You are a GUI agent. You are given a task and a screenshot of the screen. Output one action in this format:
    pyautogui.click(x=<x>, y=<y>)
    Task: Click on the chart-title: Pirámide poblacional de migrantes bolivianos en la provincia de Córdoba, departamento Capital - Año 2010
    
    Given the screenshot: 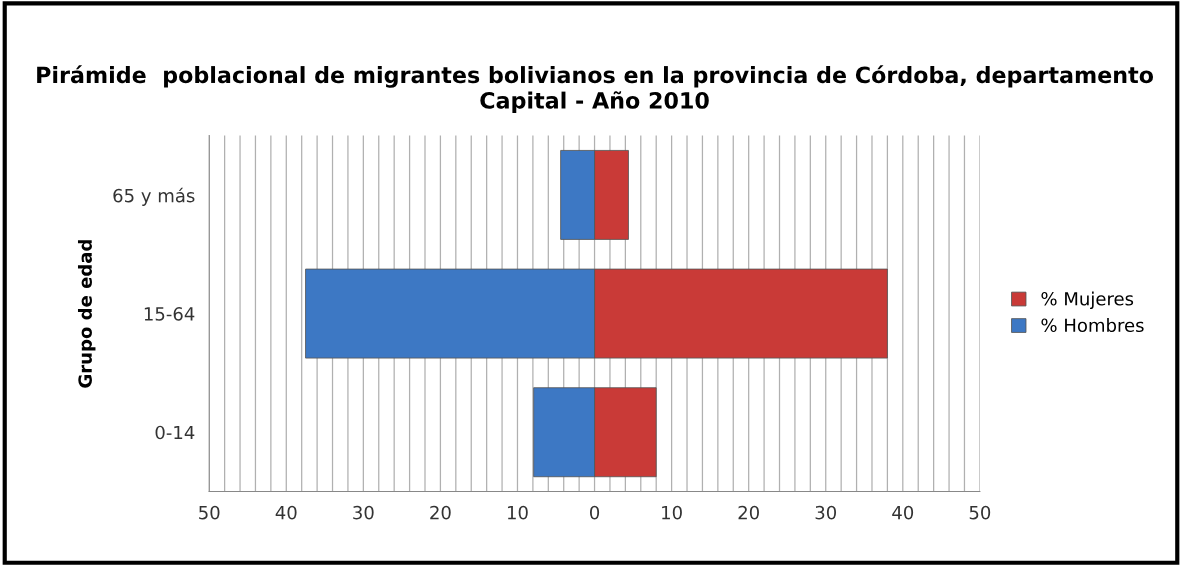 What is the action you would take?
    pyautogui.click(x=595, y=89)
    